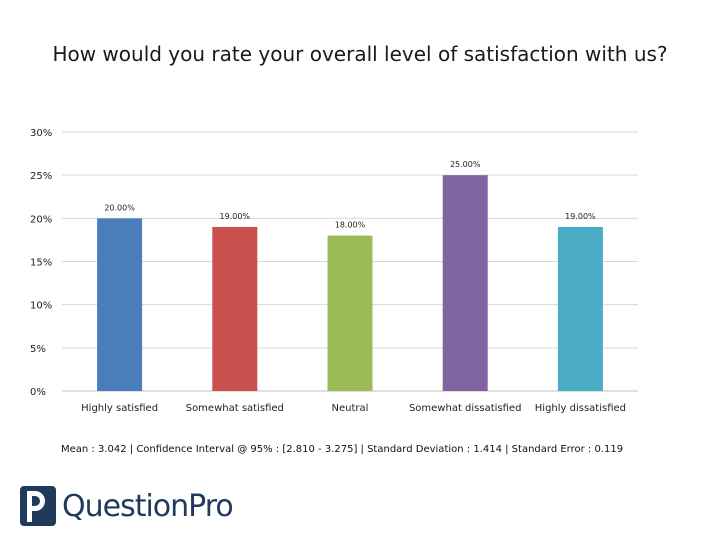 The height and width of the screenshot is (540, 720). I want to click on y-tick-label: 5%, so click(38, 349).